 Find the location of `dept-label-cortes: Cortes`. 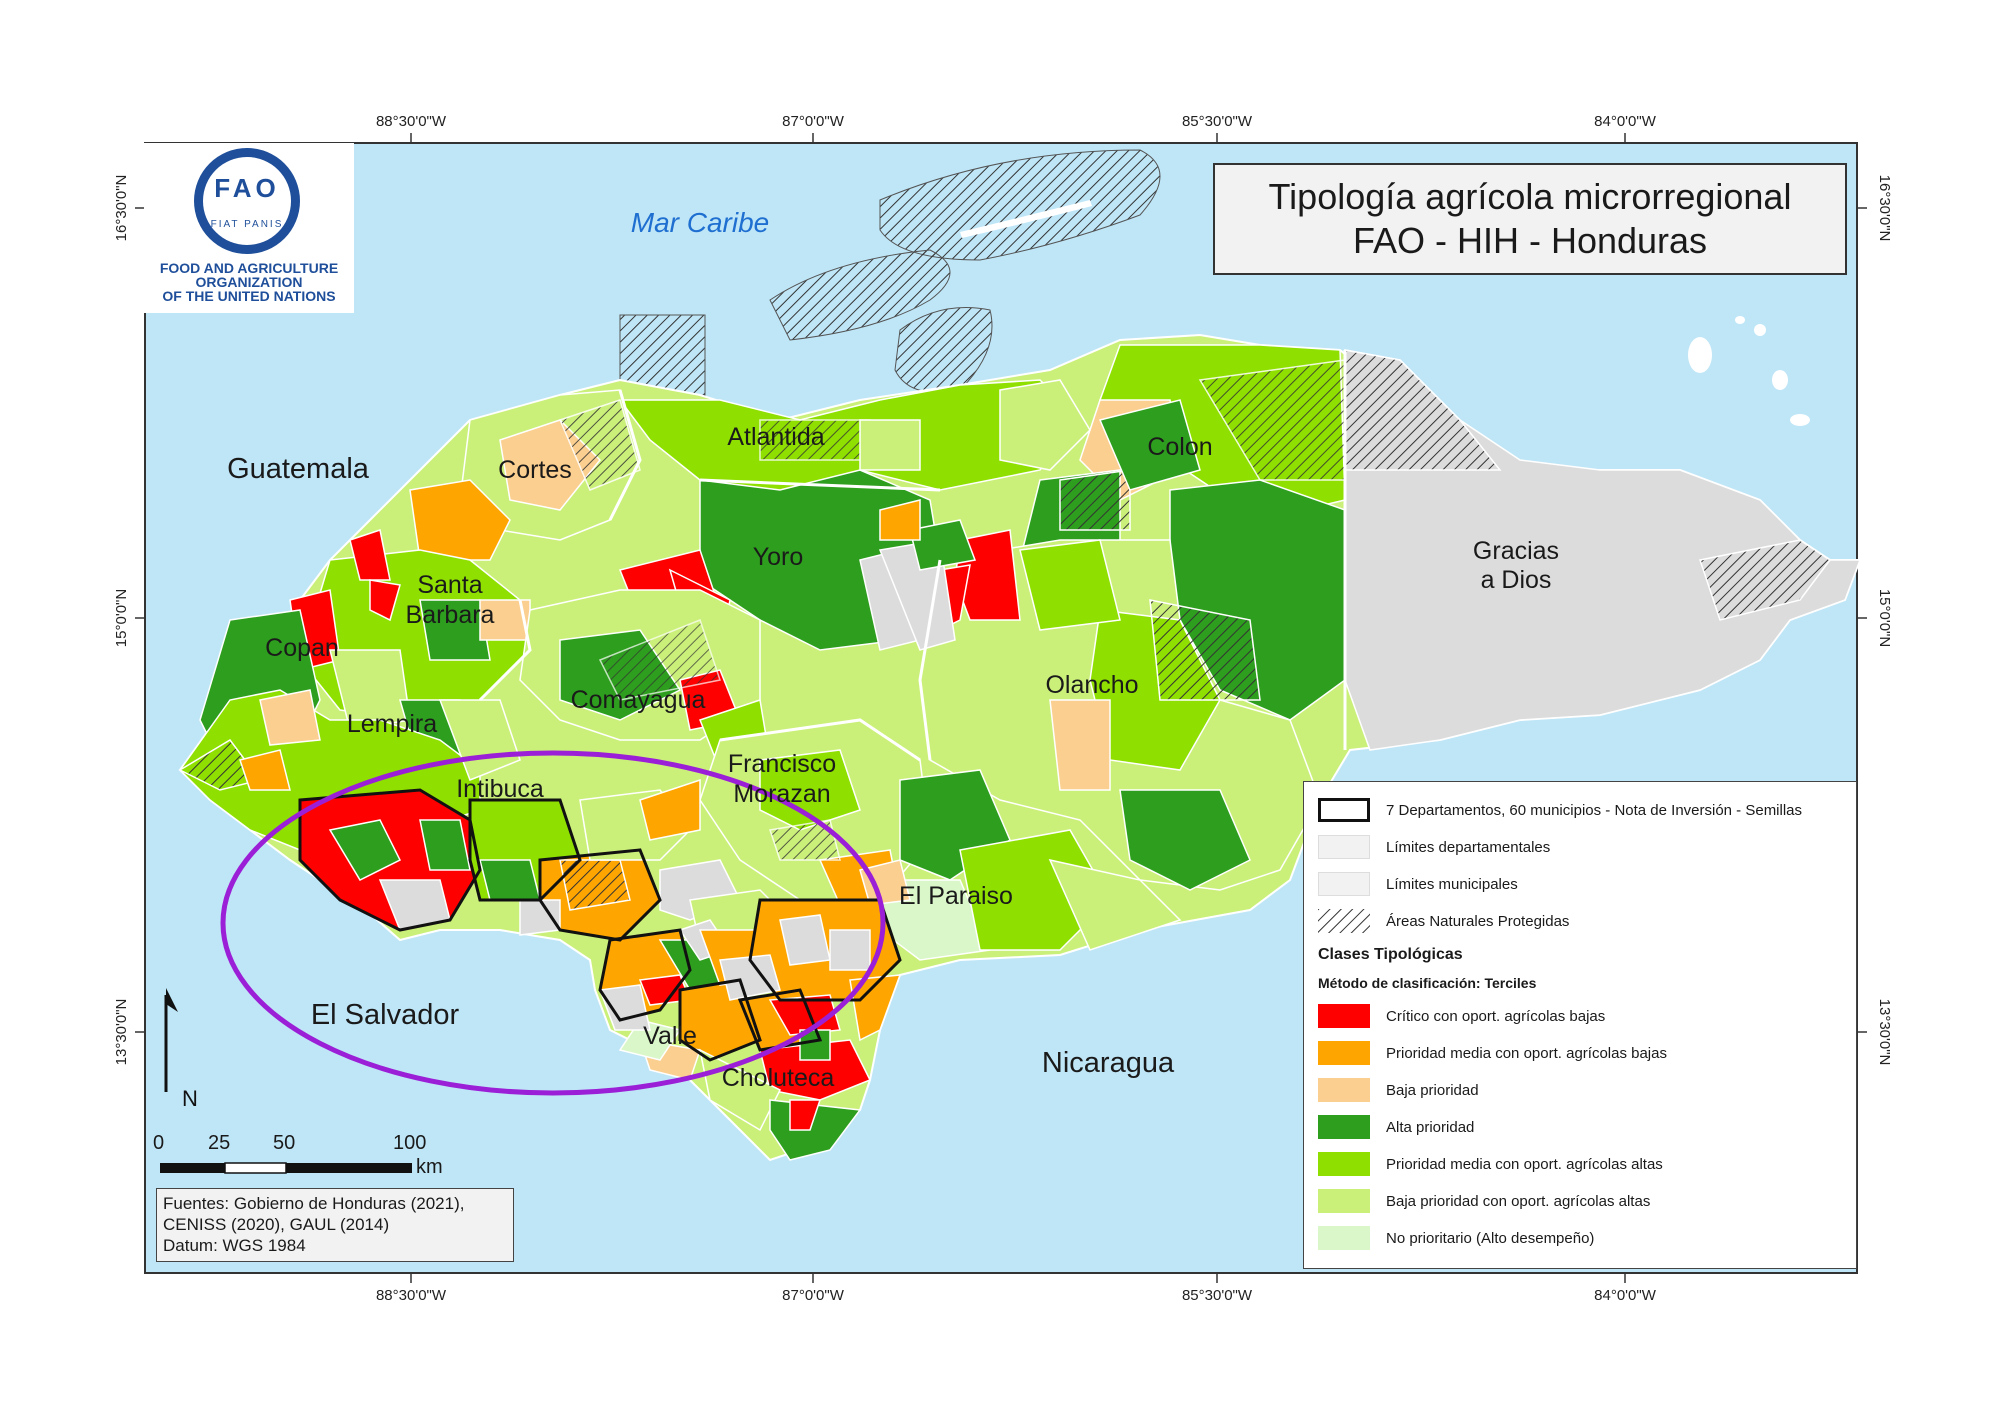

dept-label-cortes: Cortes is located at coordinates (535, 470).